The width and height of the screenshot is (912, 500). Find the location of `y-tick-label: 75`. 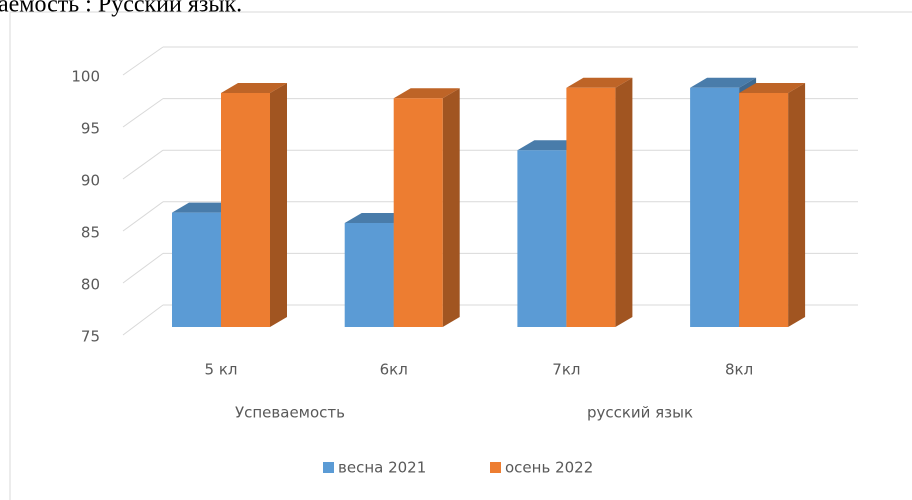

y-tick-label: 75 is located at coordinates (90, 337).